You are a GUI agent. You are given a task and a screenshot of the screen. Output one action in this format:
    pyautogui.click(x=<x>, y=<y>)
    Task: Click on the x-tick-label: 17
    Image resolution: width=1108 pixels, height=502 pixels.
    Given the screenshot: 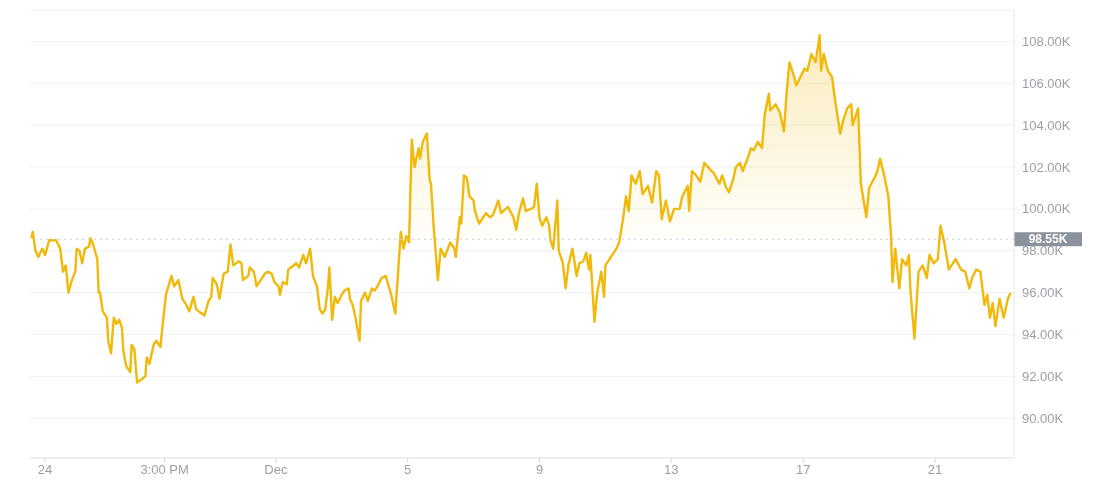 What is the action you would take?
    pyautogui.click(x=803, y=470)
    